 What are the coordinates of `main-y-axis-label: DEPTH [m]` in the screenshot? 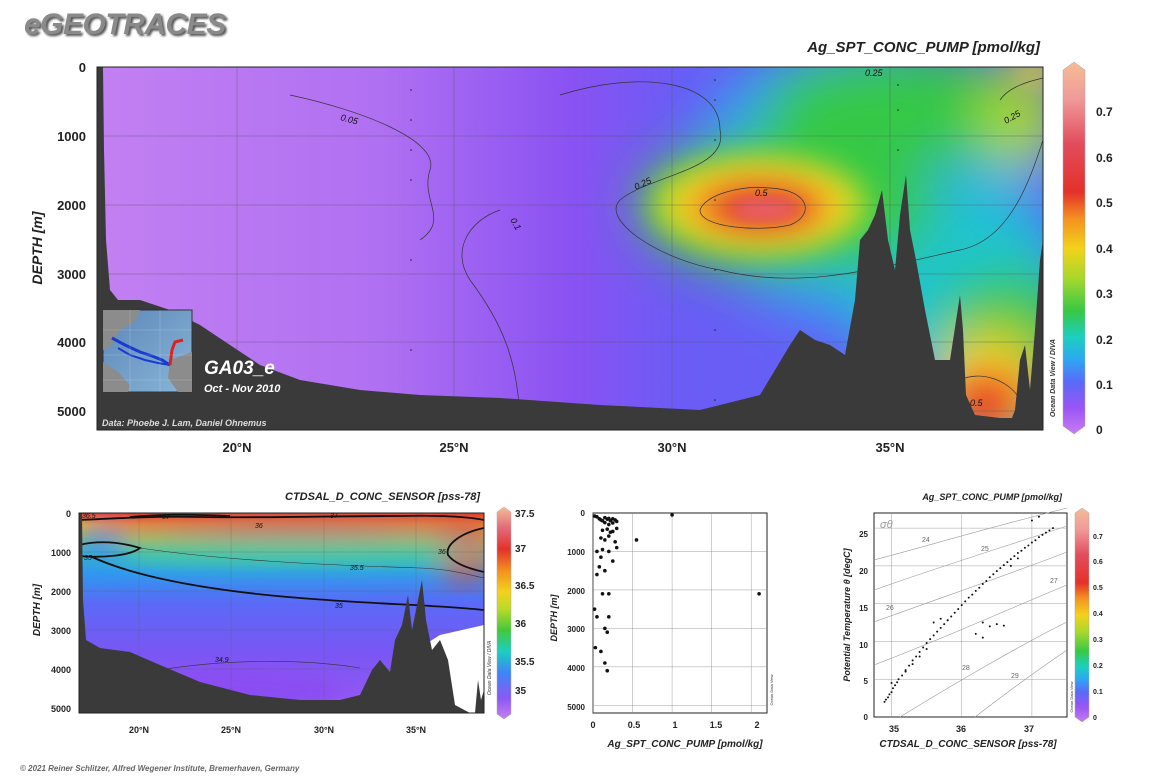 It's located at (37, 247).